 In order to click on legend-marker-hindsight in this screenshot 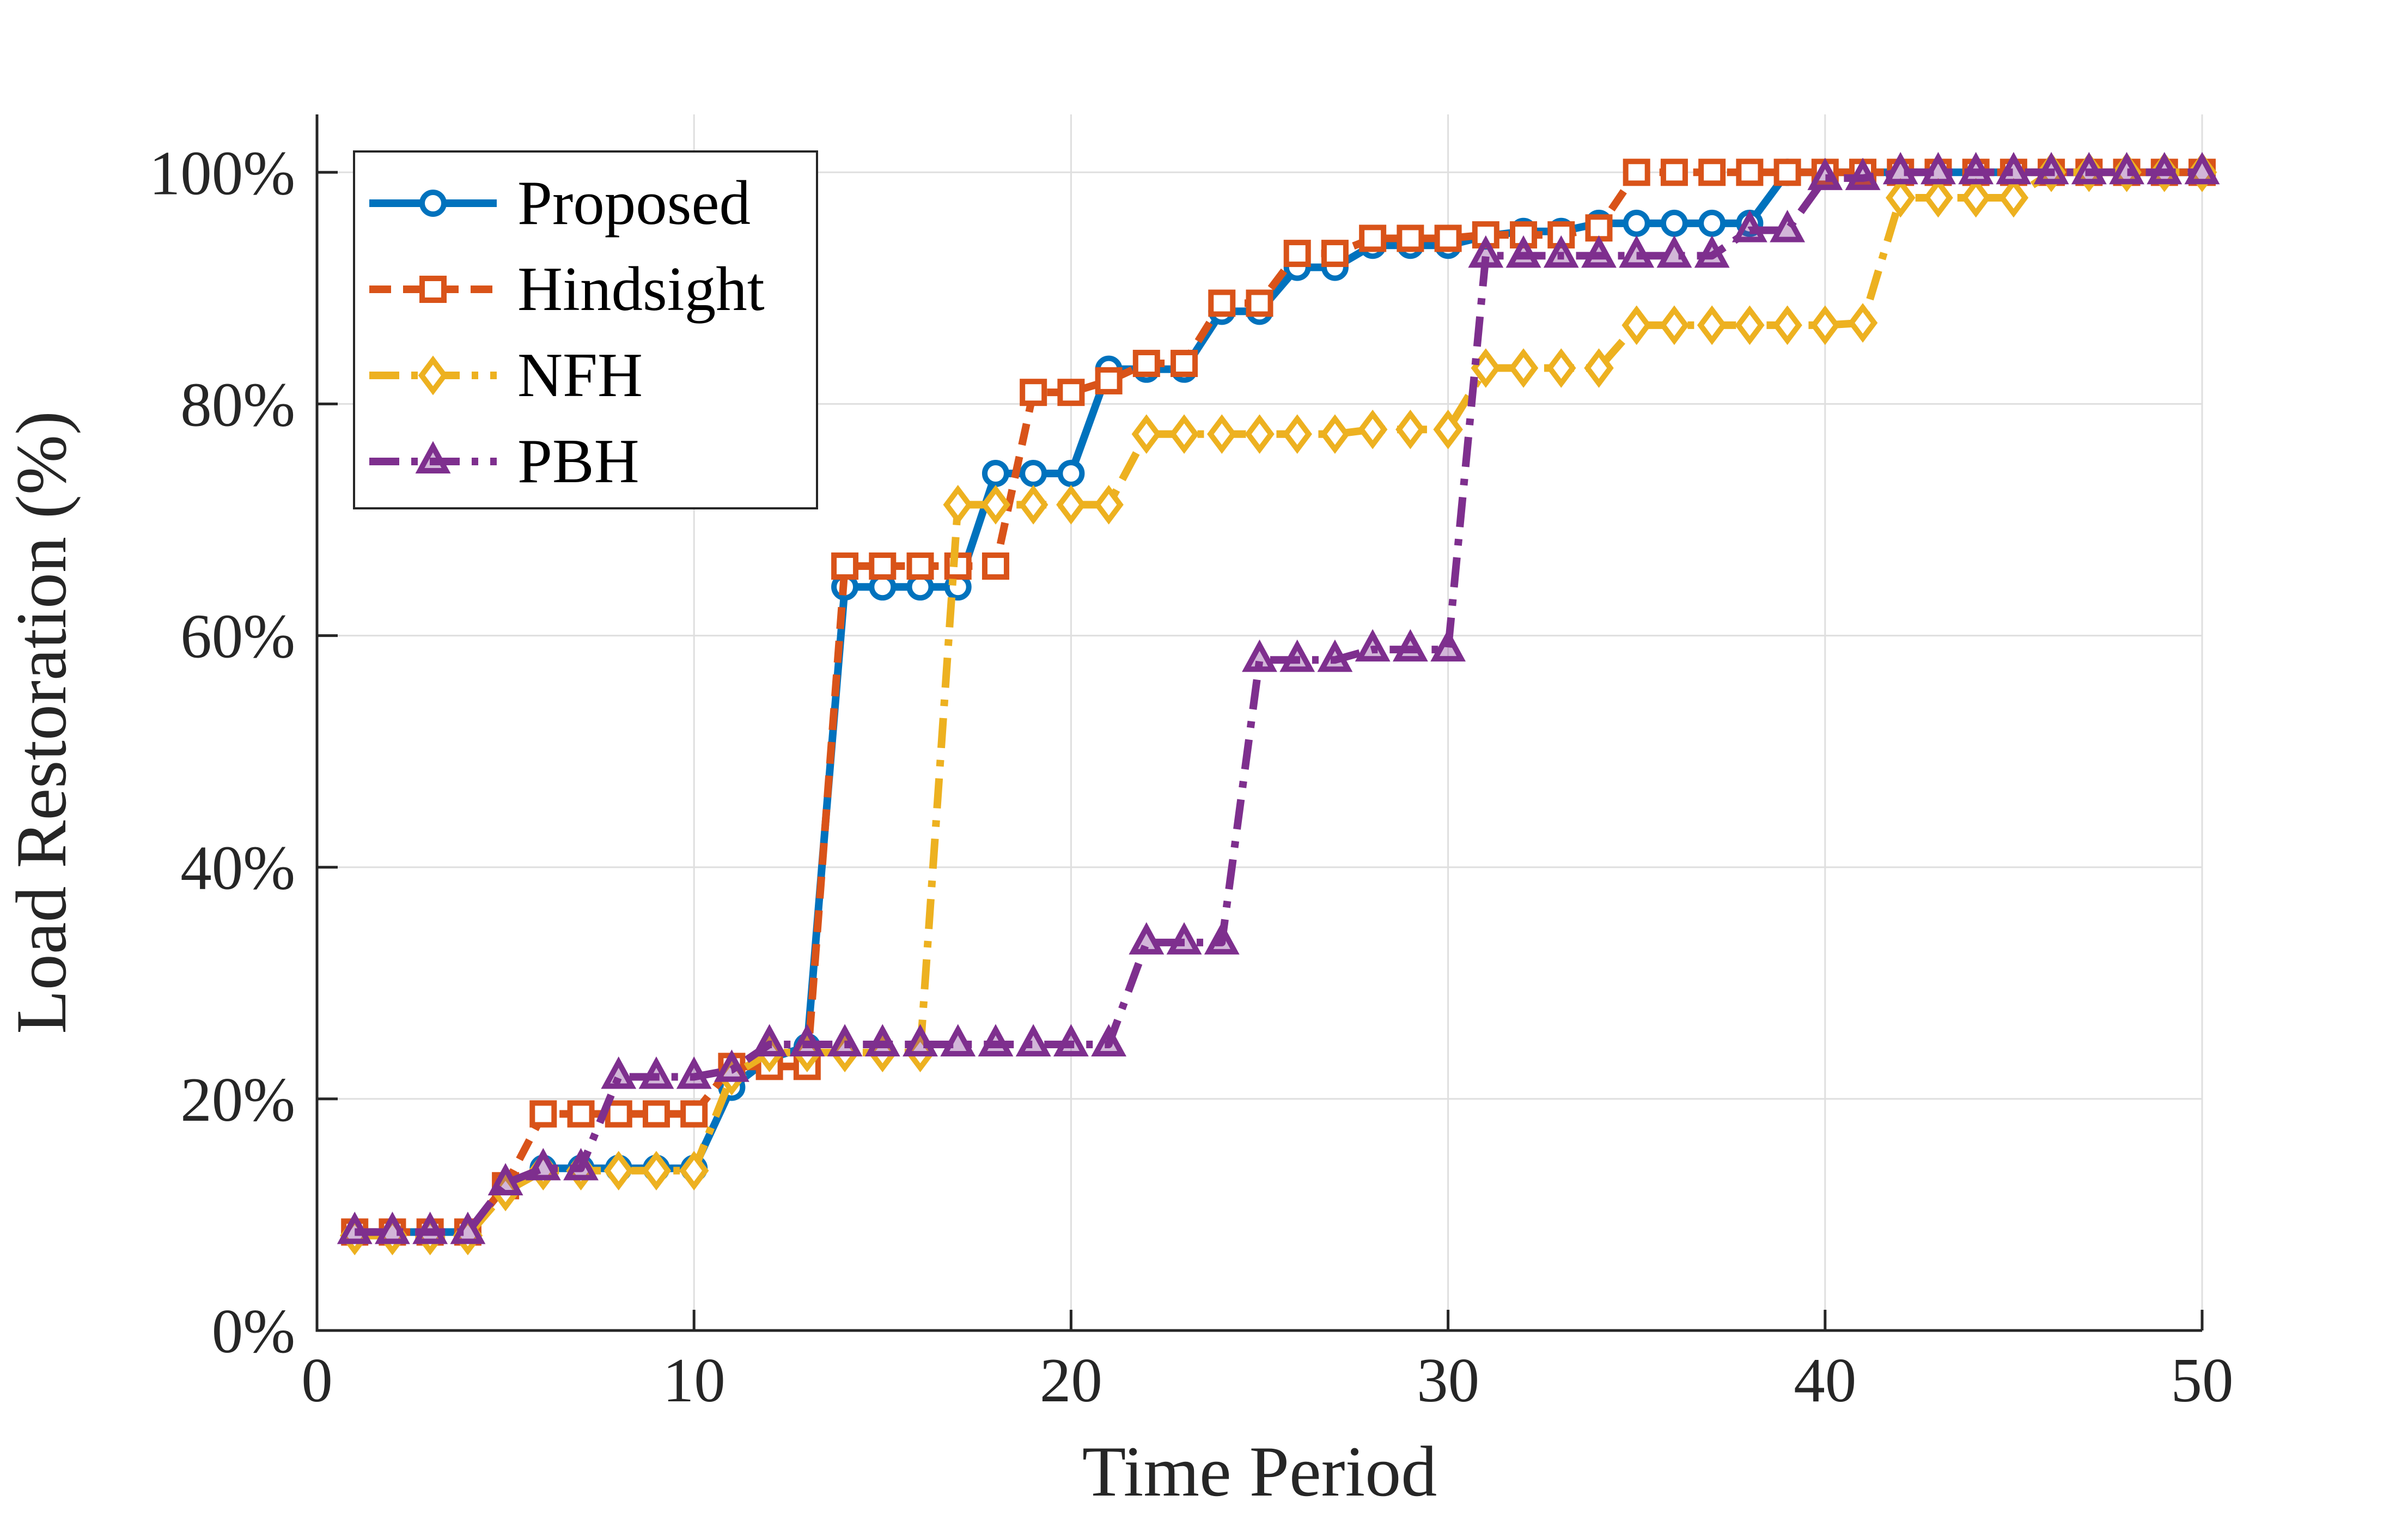, I will do `click(433, 289)`.